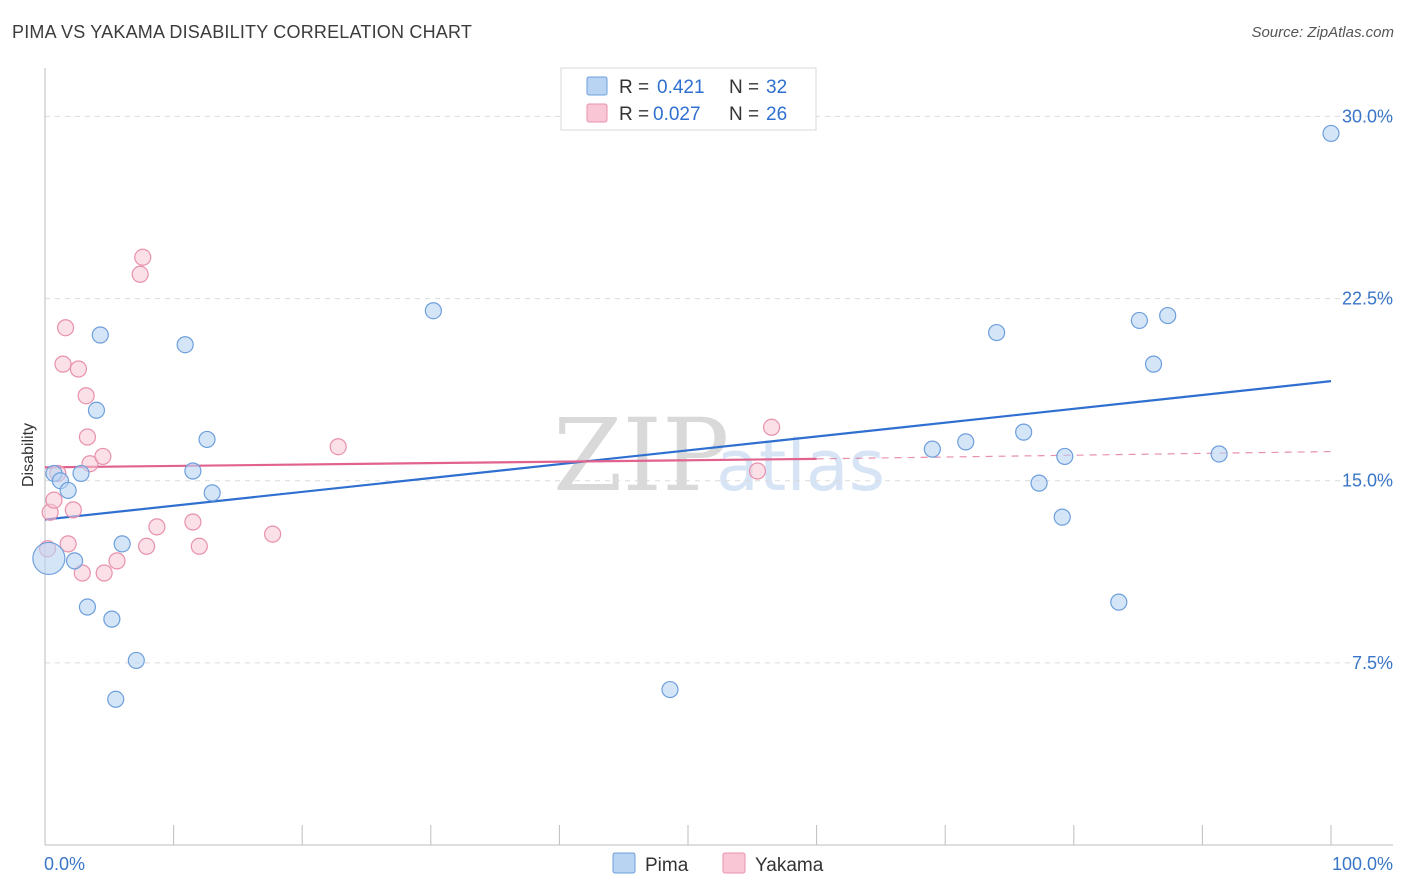 The height and width of the screenshot is (892, 1406). I want to click on pima-trend-line, so click(688, 450).